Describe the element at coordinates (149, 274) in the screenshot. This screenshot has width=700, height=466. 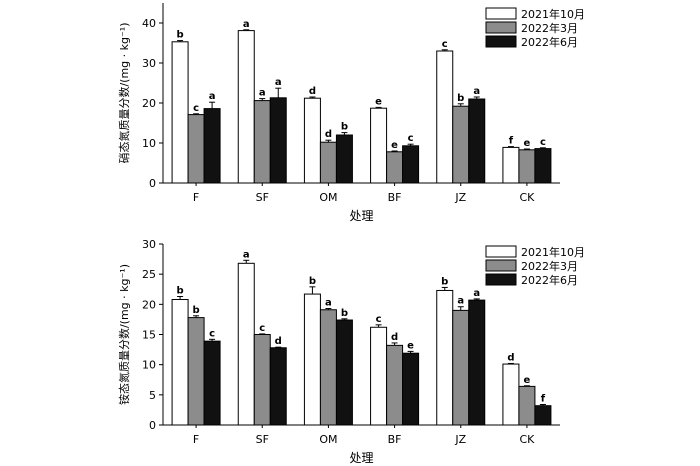
I see `y-tick-label: 25` at that location.